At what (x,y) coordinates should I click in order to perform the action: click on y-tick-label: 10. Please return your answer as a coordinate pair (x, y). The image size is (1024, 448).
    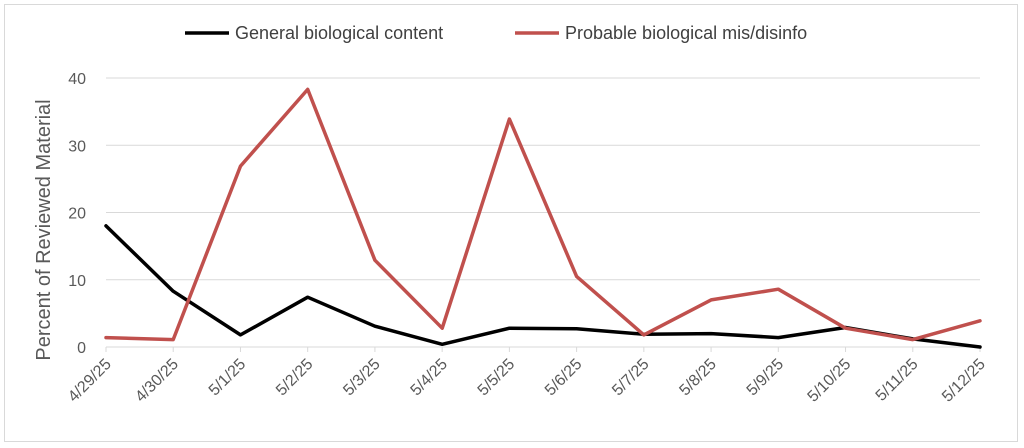
    Looking at the image, I should click on (77, 281).